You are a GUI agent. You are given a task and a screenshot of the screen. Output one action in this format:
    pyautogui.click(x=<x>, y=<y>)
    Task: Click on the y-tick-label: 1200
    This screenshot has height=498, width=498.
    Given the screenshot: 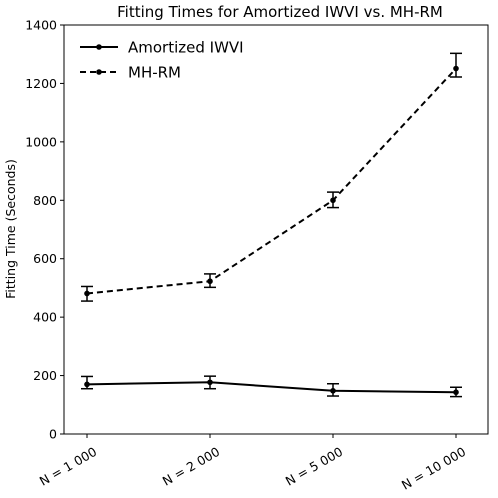 What is the action you would take?
    pyautogui.click(x=41, y=83)
    